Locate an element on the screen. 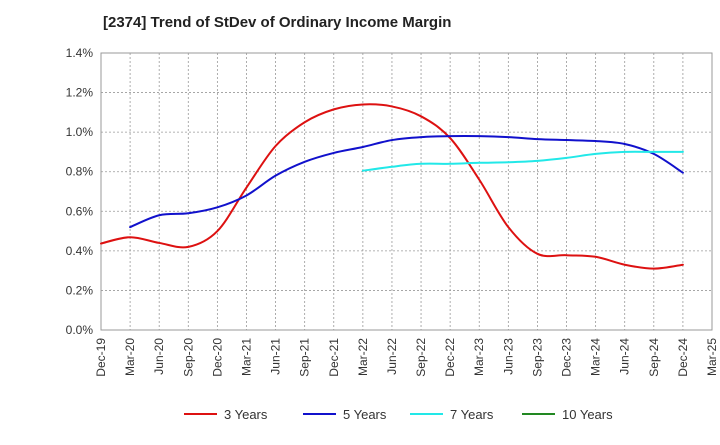 This screenshot has height=445, width=720. y-tick-label: 1.4% is located at coordinates (80, 53).